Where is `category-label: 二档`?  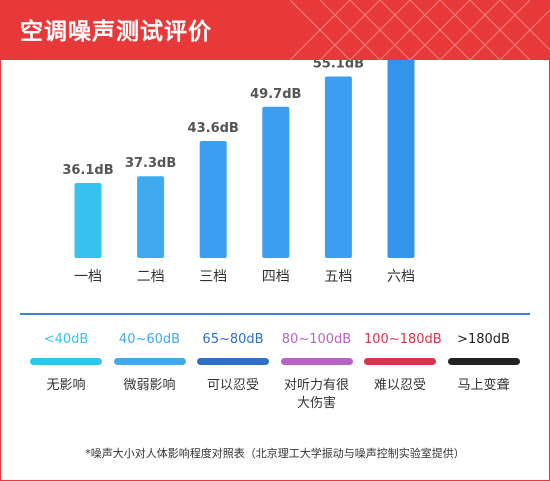 category-label: 二档 is located at coordinates (151, 277).